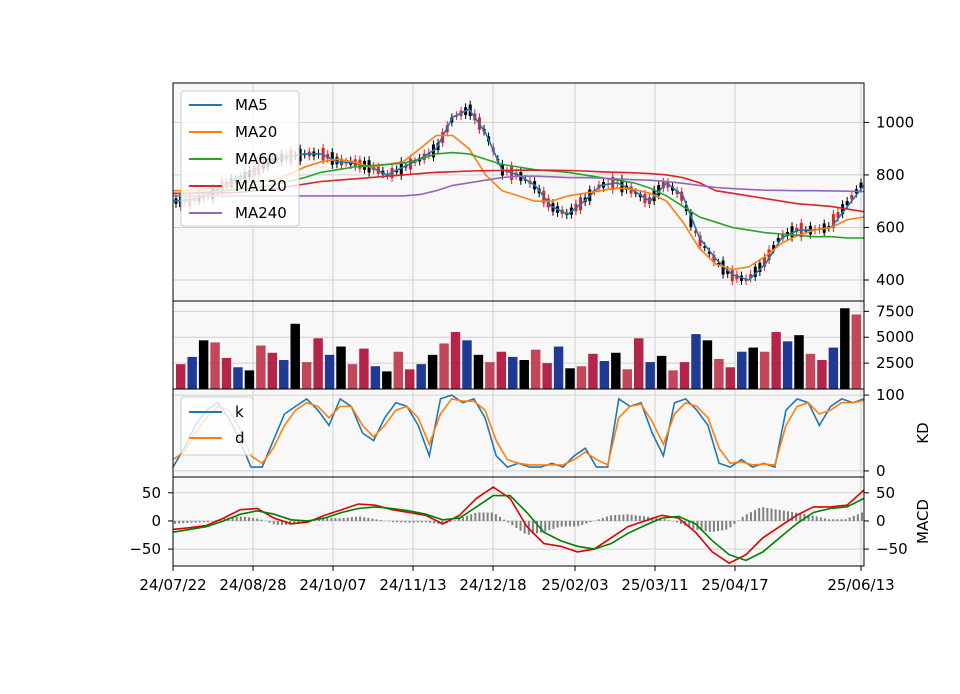 This screenshot has height=694, width=960. What do you see at coordinates (860, 585) in the screenshot?
I see `x-tick-label: 25/06/13` at bounding box center [860, 585].